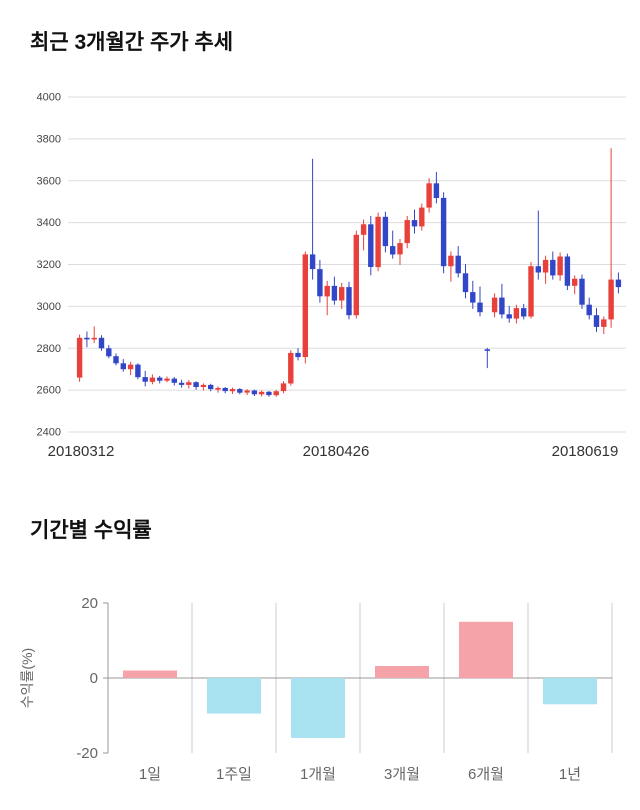 This screenshot has width=640, height=810. I want to click on y-tick-label: 3200, so click(49, 265).